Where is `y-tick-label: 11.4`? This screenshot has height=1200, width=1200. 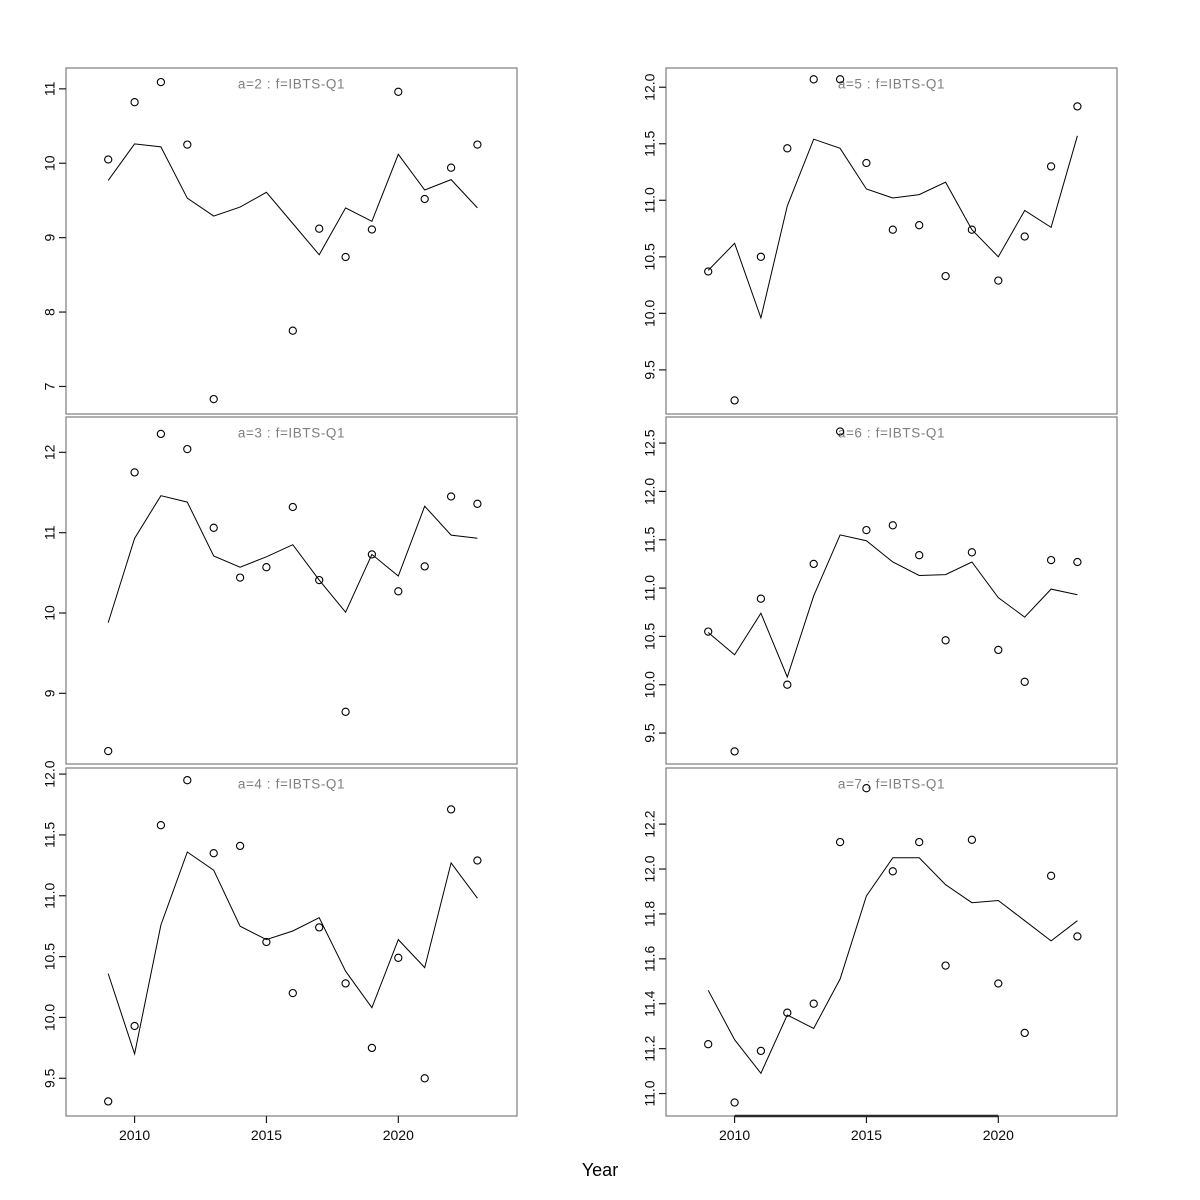
y-tick-label: 11.4 is located at coordinates (650, 1003).